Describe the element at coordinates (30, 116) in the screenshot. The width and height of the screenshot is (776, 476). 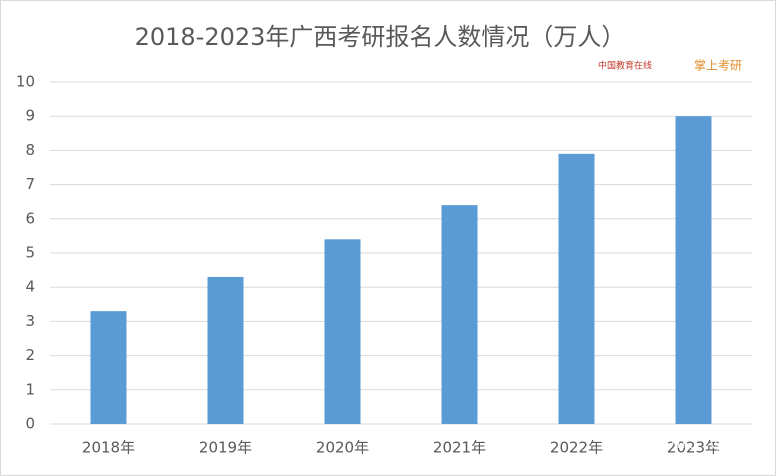
I see `y-tick-label: 9` at that location.